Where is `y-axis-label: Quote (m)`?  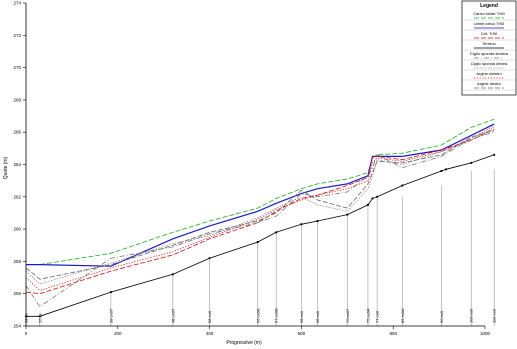 y-axis-label: Quote (m) is located at coordinates (6, 167).